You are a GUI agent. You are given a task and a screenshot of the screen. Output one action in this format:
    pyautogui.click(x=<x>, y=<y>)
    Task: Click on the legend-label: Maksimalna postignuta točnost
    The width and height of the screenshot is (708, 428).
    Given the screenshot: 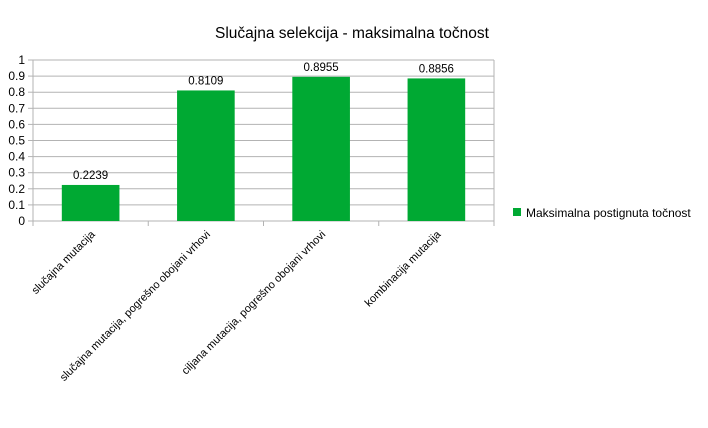 What is the action you would take?
    pyautogui.click(x=608, y=213)
    